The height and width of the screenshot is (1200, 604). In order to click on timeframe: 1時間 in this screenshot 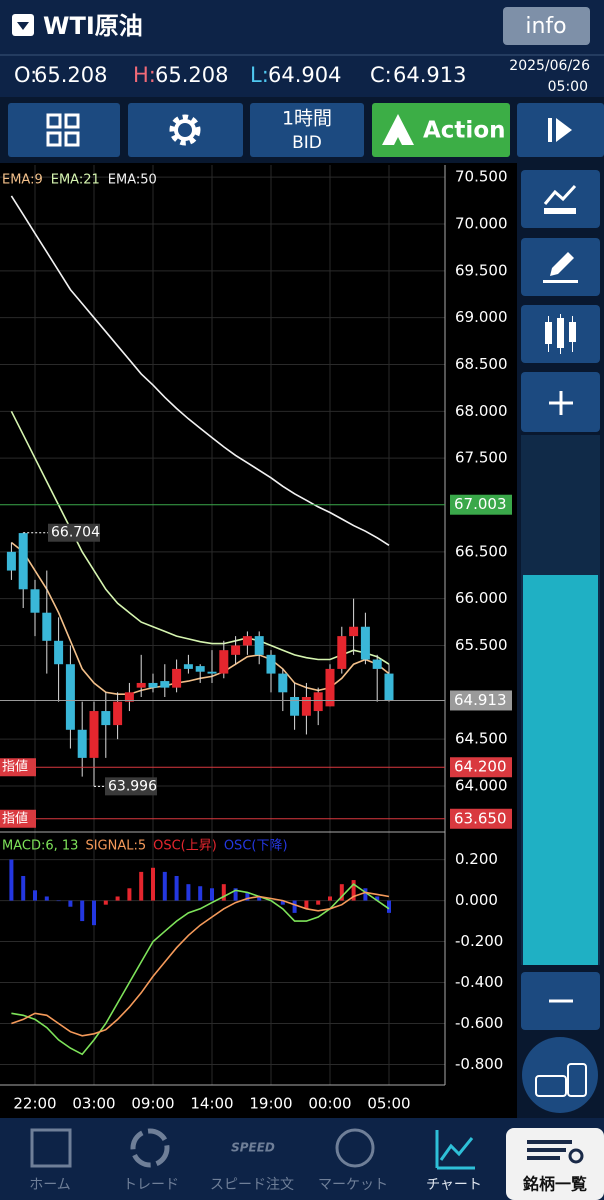, I will do `click(307, 119)`.